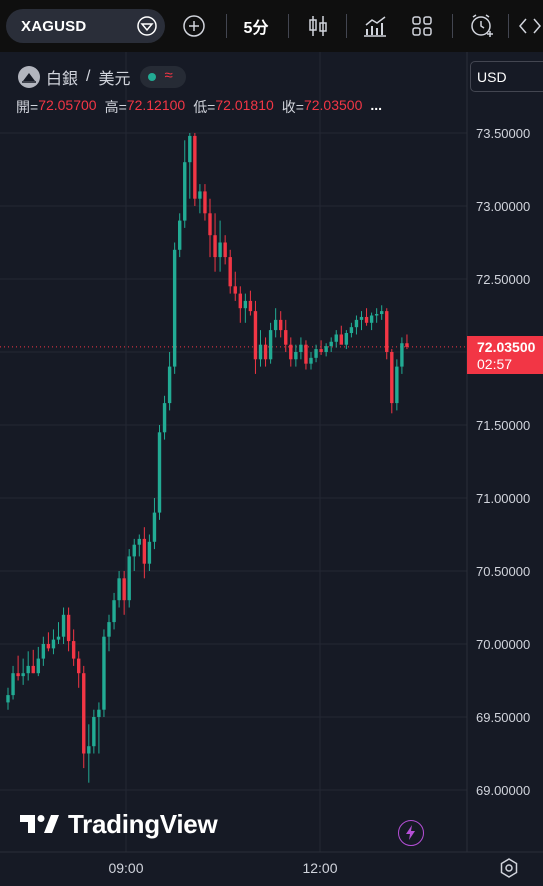  I want to click on tradingview-logo: TradingView, so click(119, 824).